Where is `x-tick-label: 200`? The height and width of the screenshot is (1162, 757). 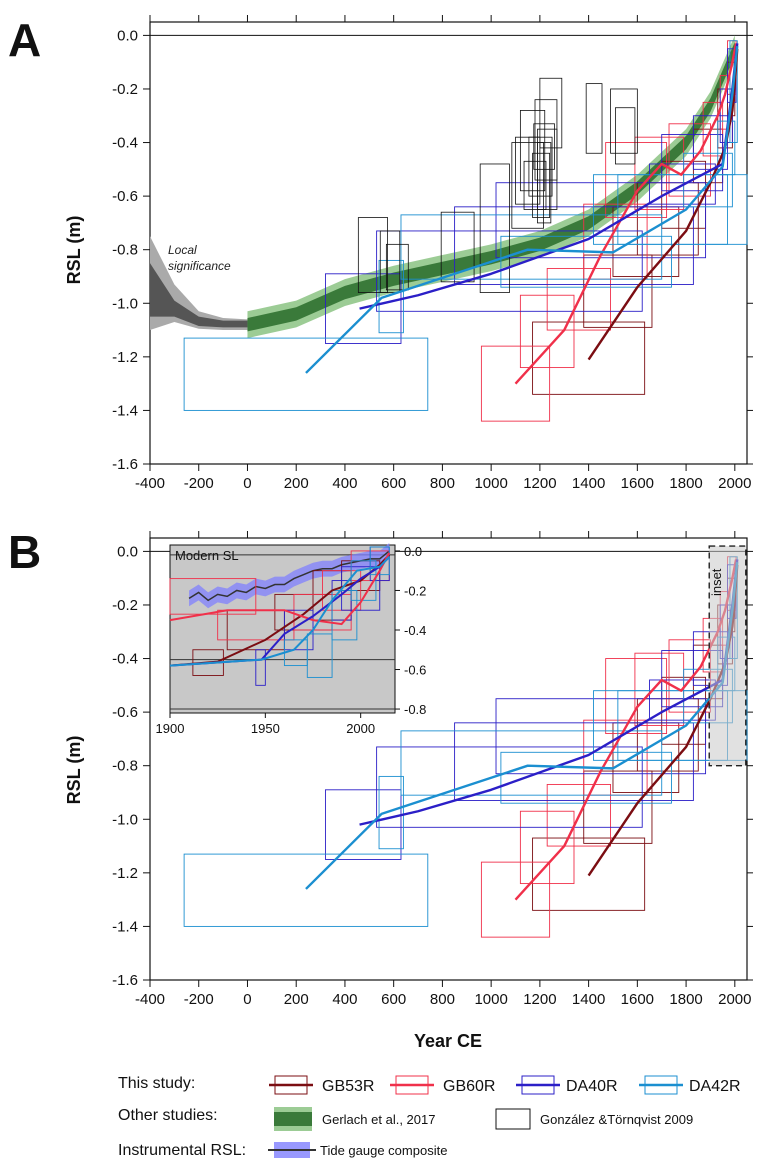 x-tick-label: 200 is located at coordinates (296, 999).